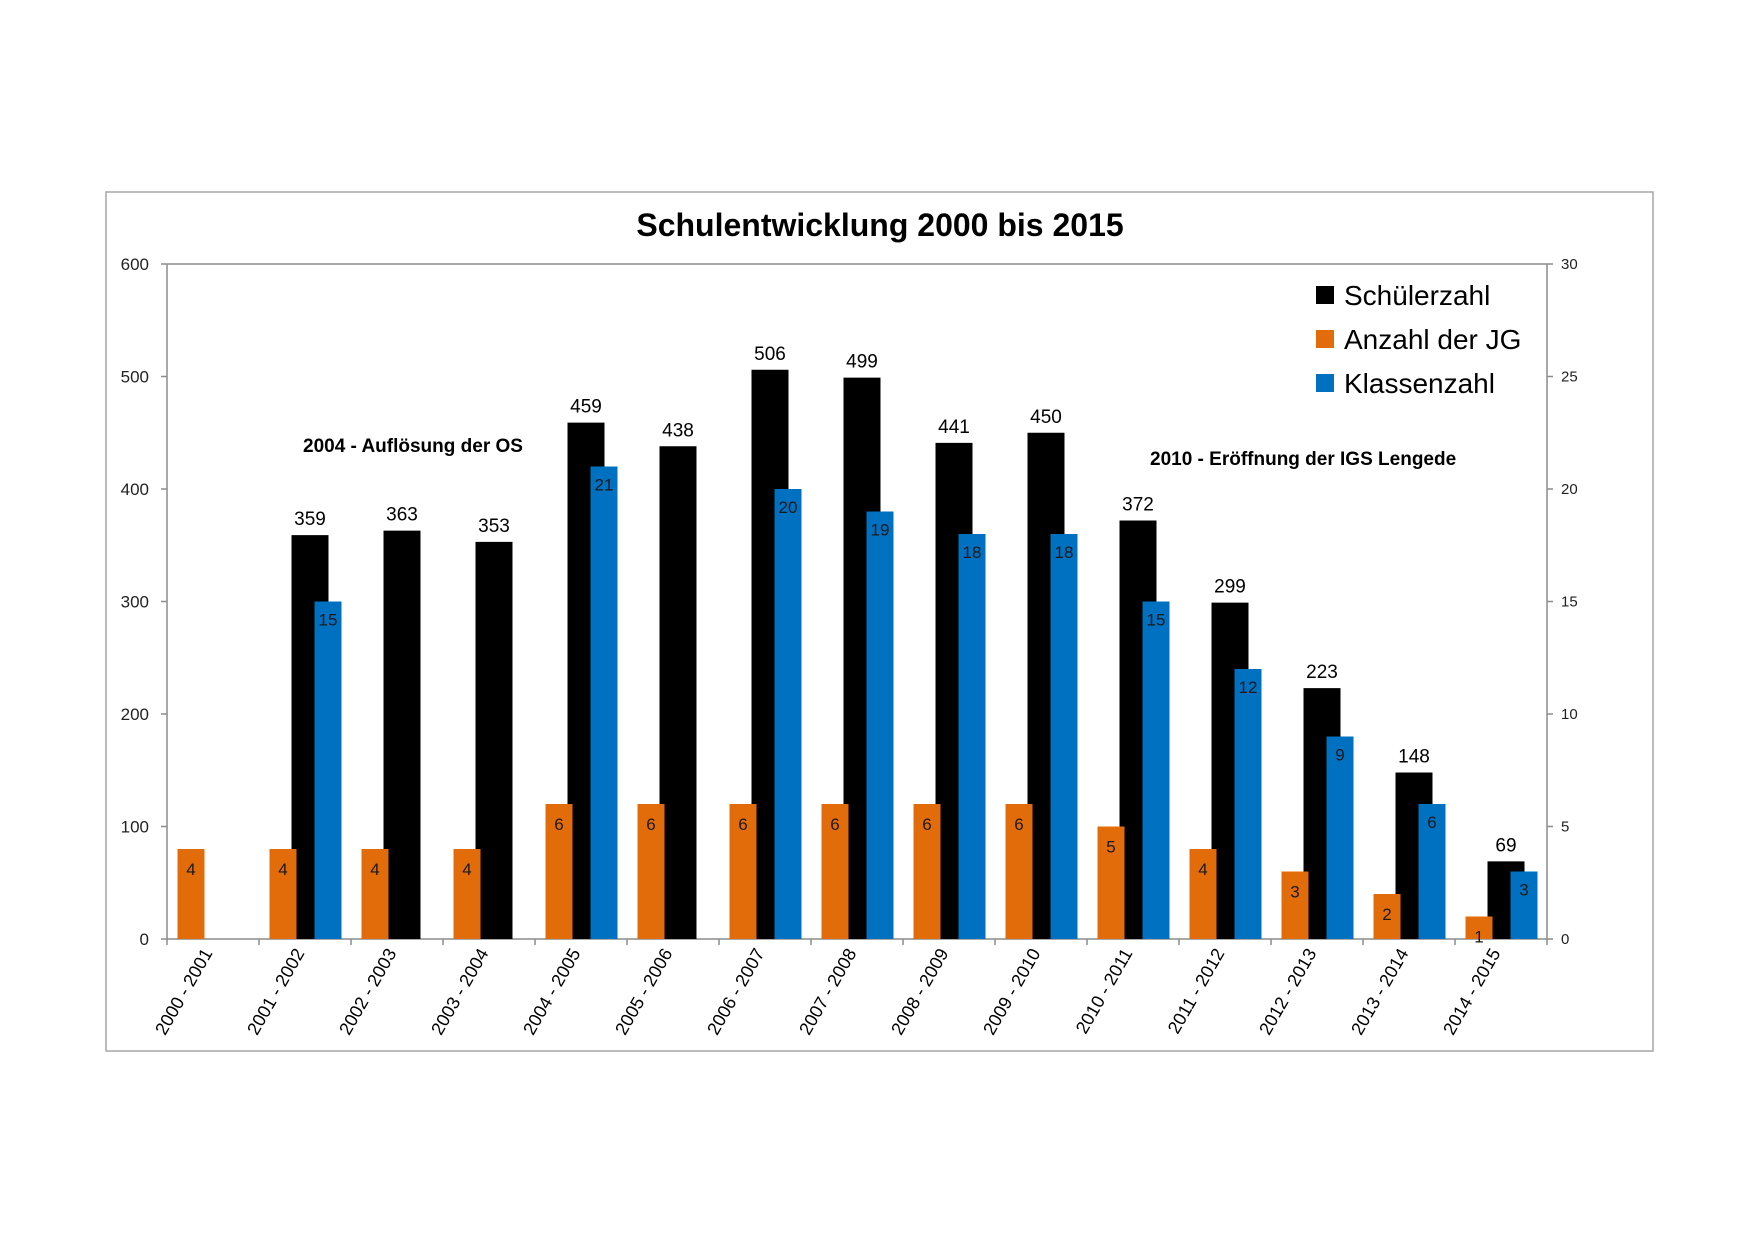 The height and width of the screenshot is (1240, 1754). I want to click on data-label-klassenzahl: 3, so click(1523, 890).